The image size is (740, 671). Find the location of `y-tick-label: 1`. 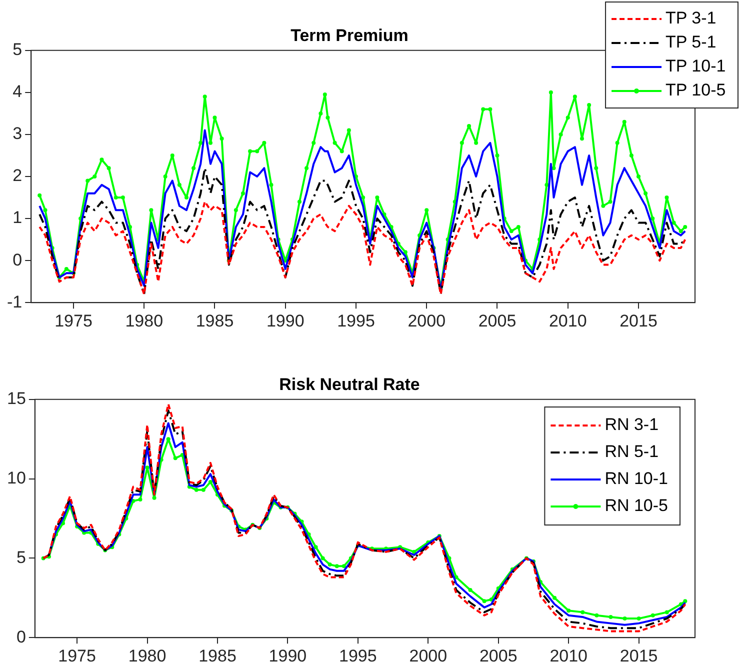

y-tick-label: 1 is located at coordinates (17, 218).